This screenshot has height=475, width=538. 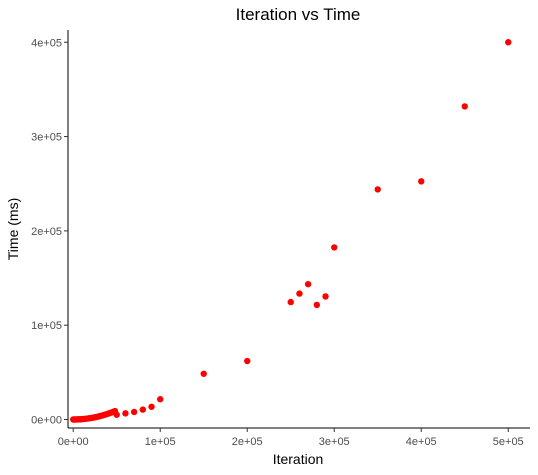 I want to click on y-tick-label: 3e+05, so click(x=46, y=138).